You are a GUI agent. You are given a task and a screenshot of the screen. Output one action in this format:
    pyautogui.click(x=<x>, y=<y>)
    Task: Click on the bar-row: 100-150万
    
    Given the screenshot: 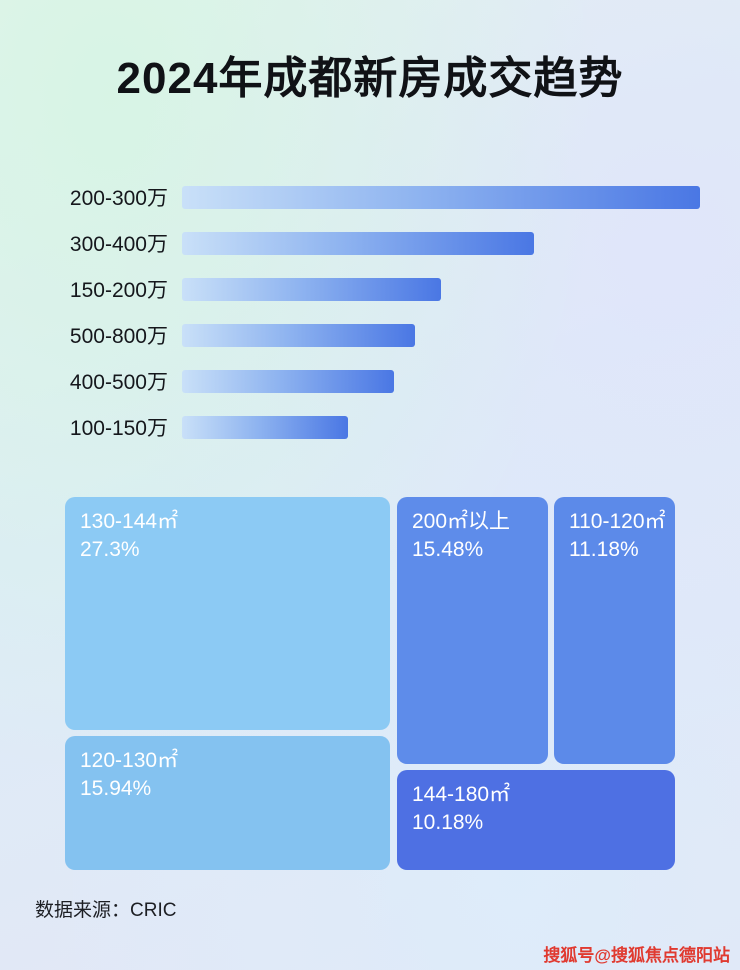 What is the action you would take?
    pyautogui.click(x=370, y=427)
    